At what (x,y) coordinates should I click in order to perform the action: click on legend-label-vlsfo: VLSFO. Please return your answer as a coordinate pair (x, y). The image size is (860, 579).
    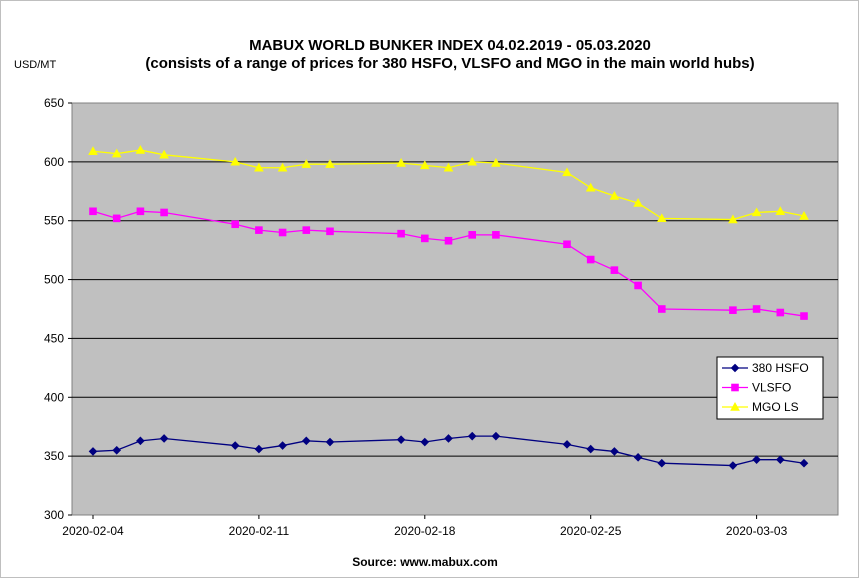
    Looking at the image, I should click on (771, 388).